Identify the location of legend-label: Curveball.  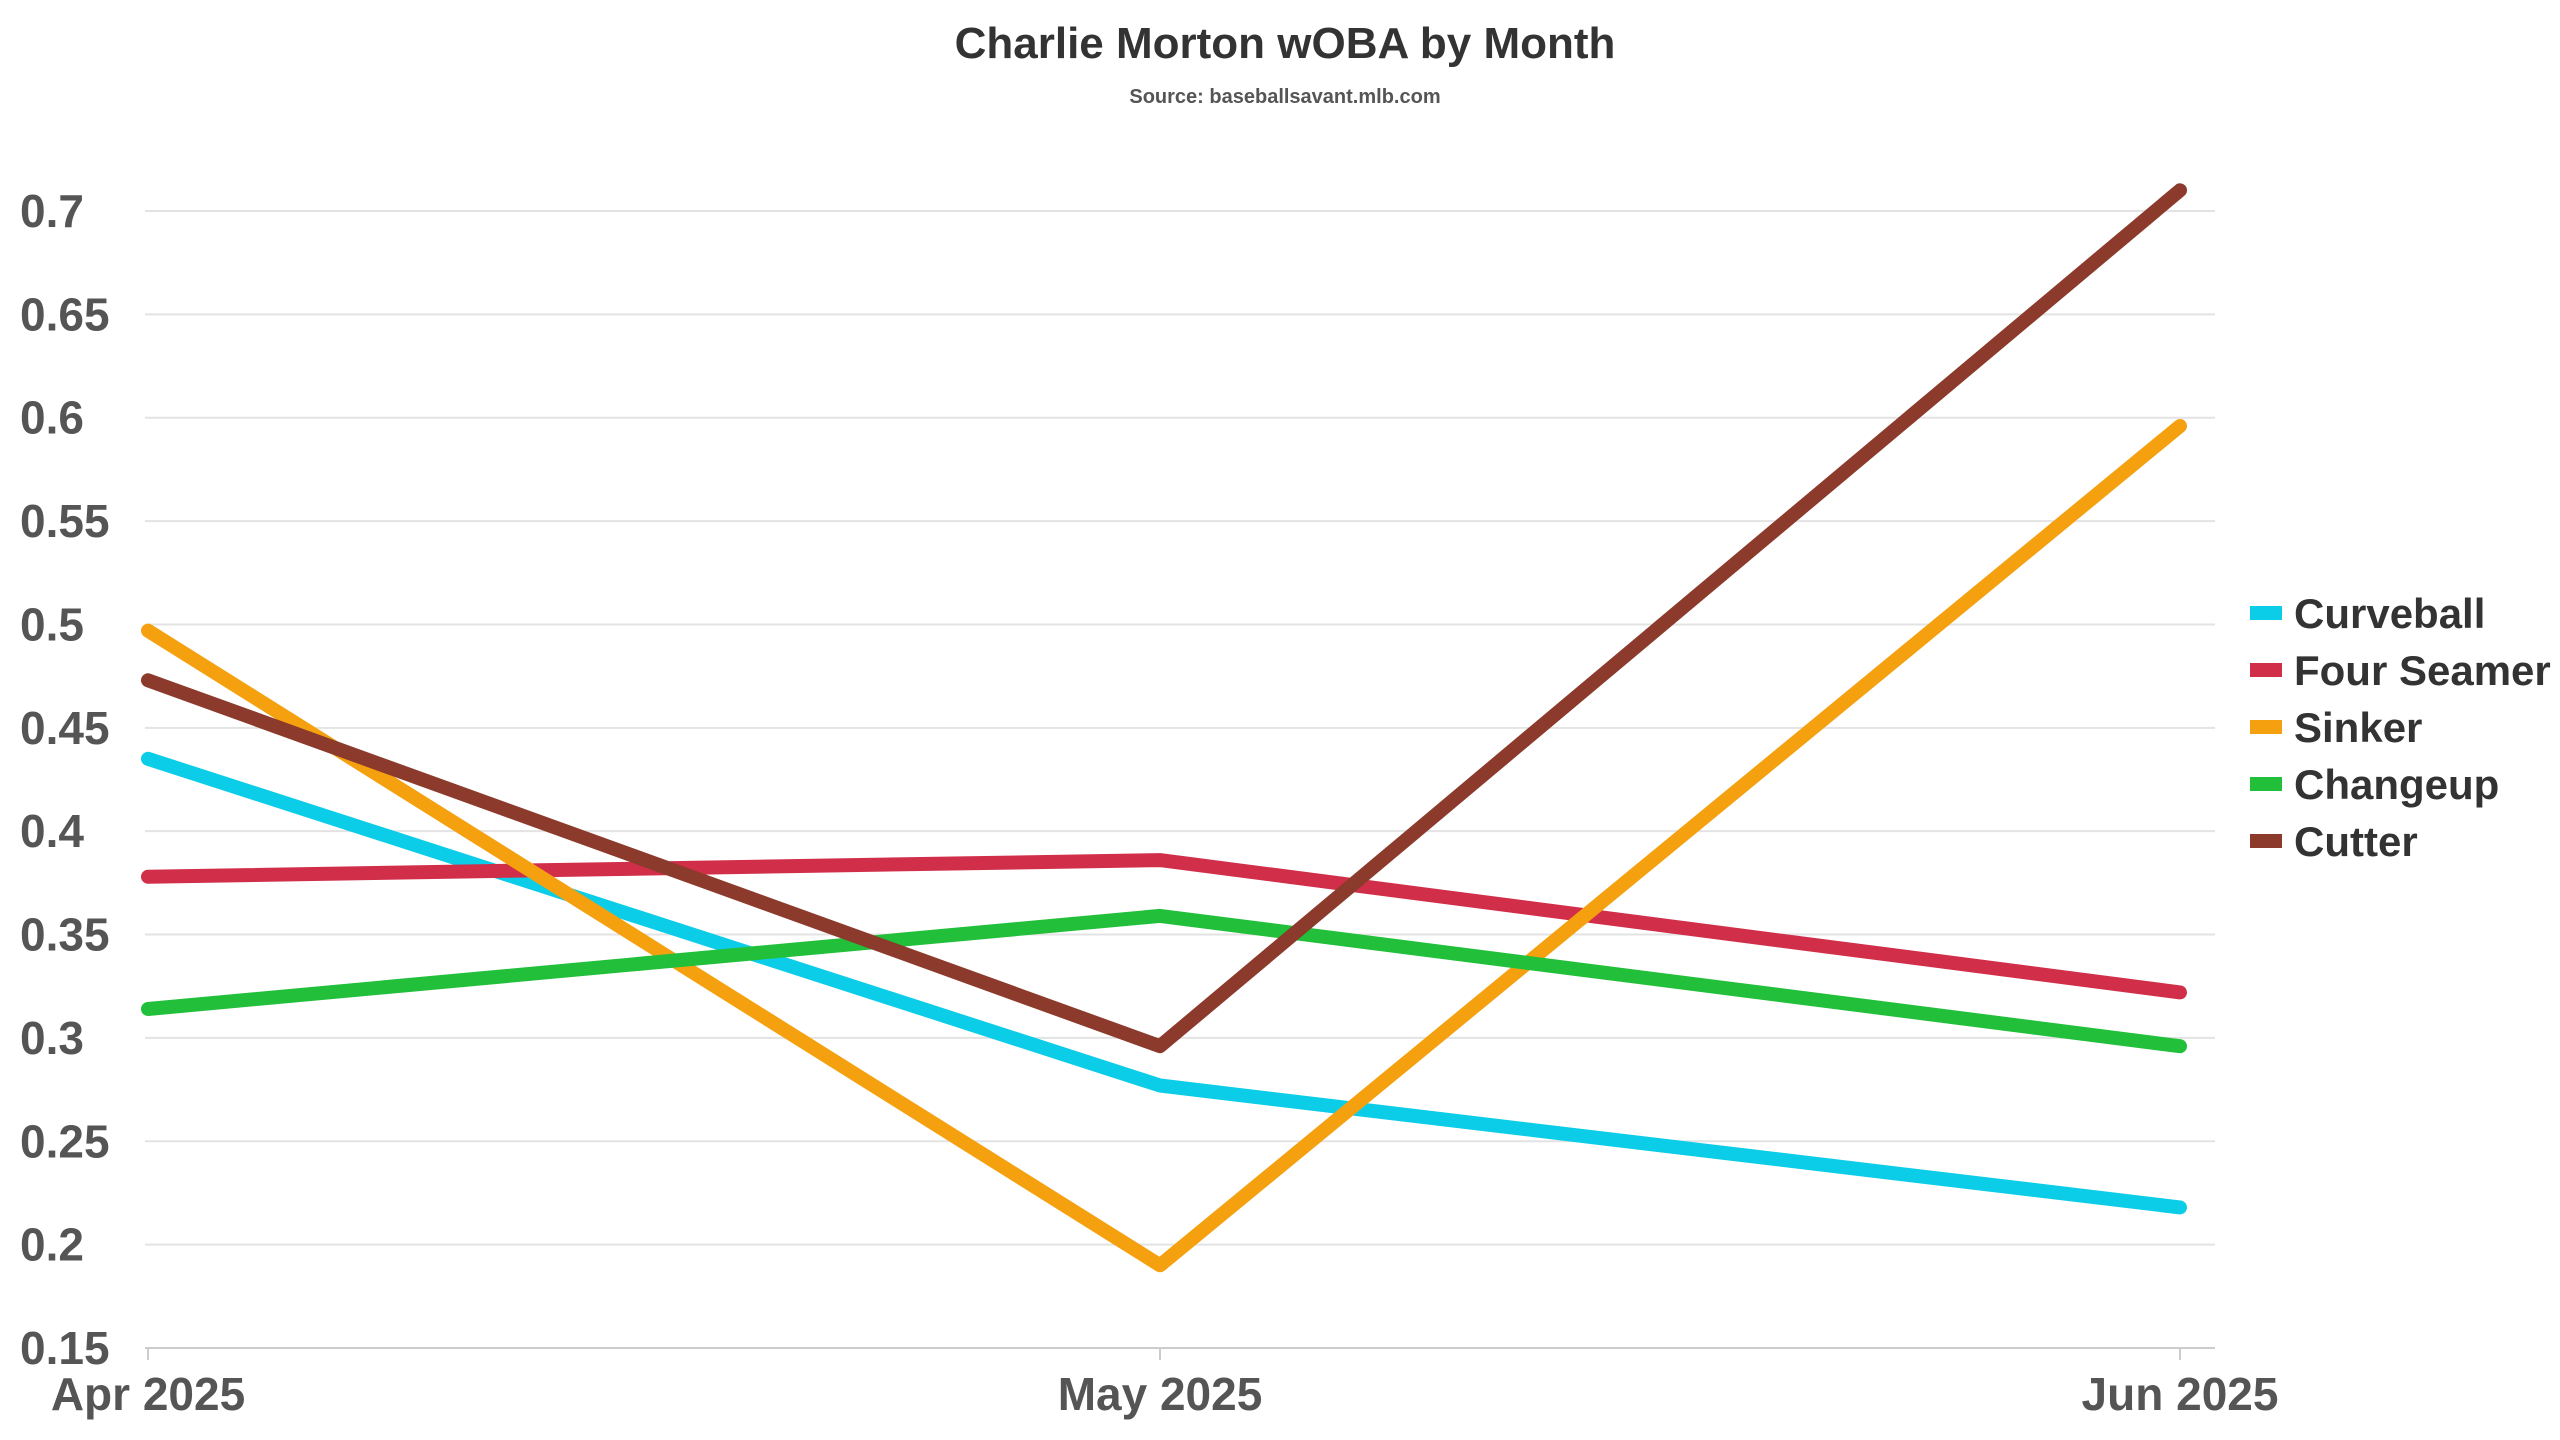
(2389, 613).